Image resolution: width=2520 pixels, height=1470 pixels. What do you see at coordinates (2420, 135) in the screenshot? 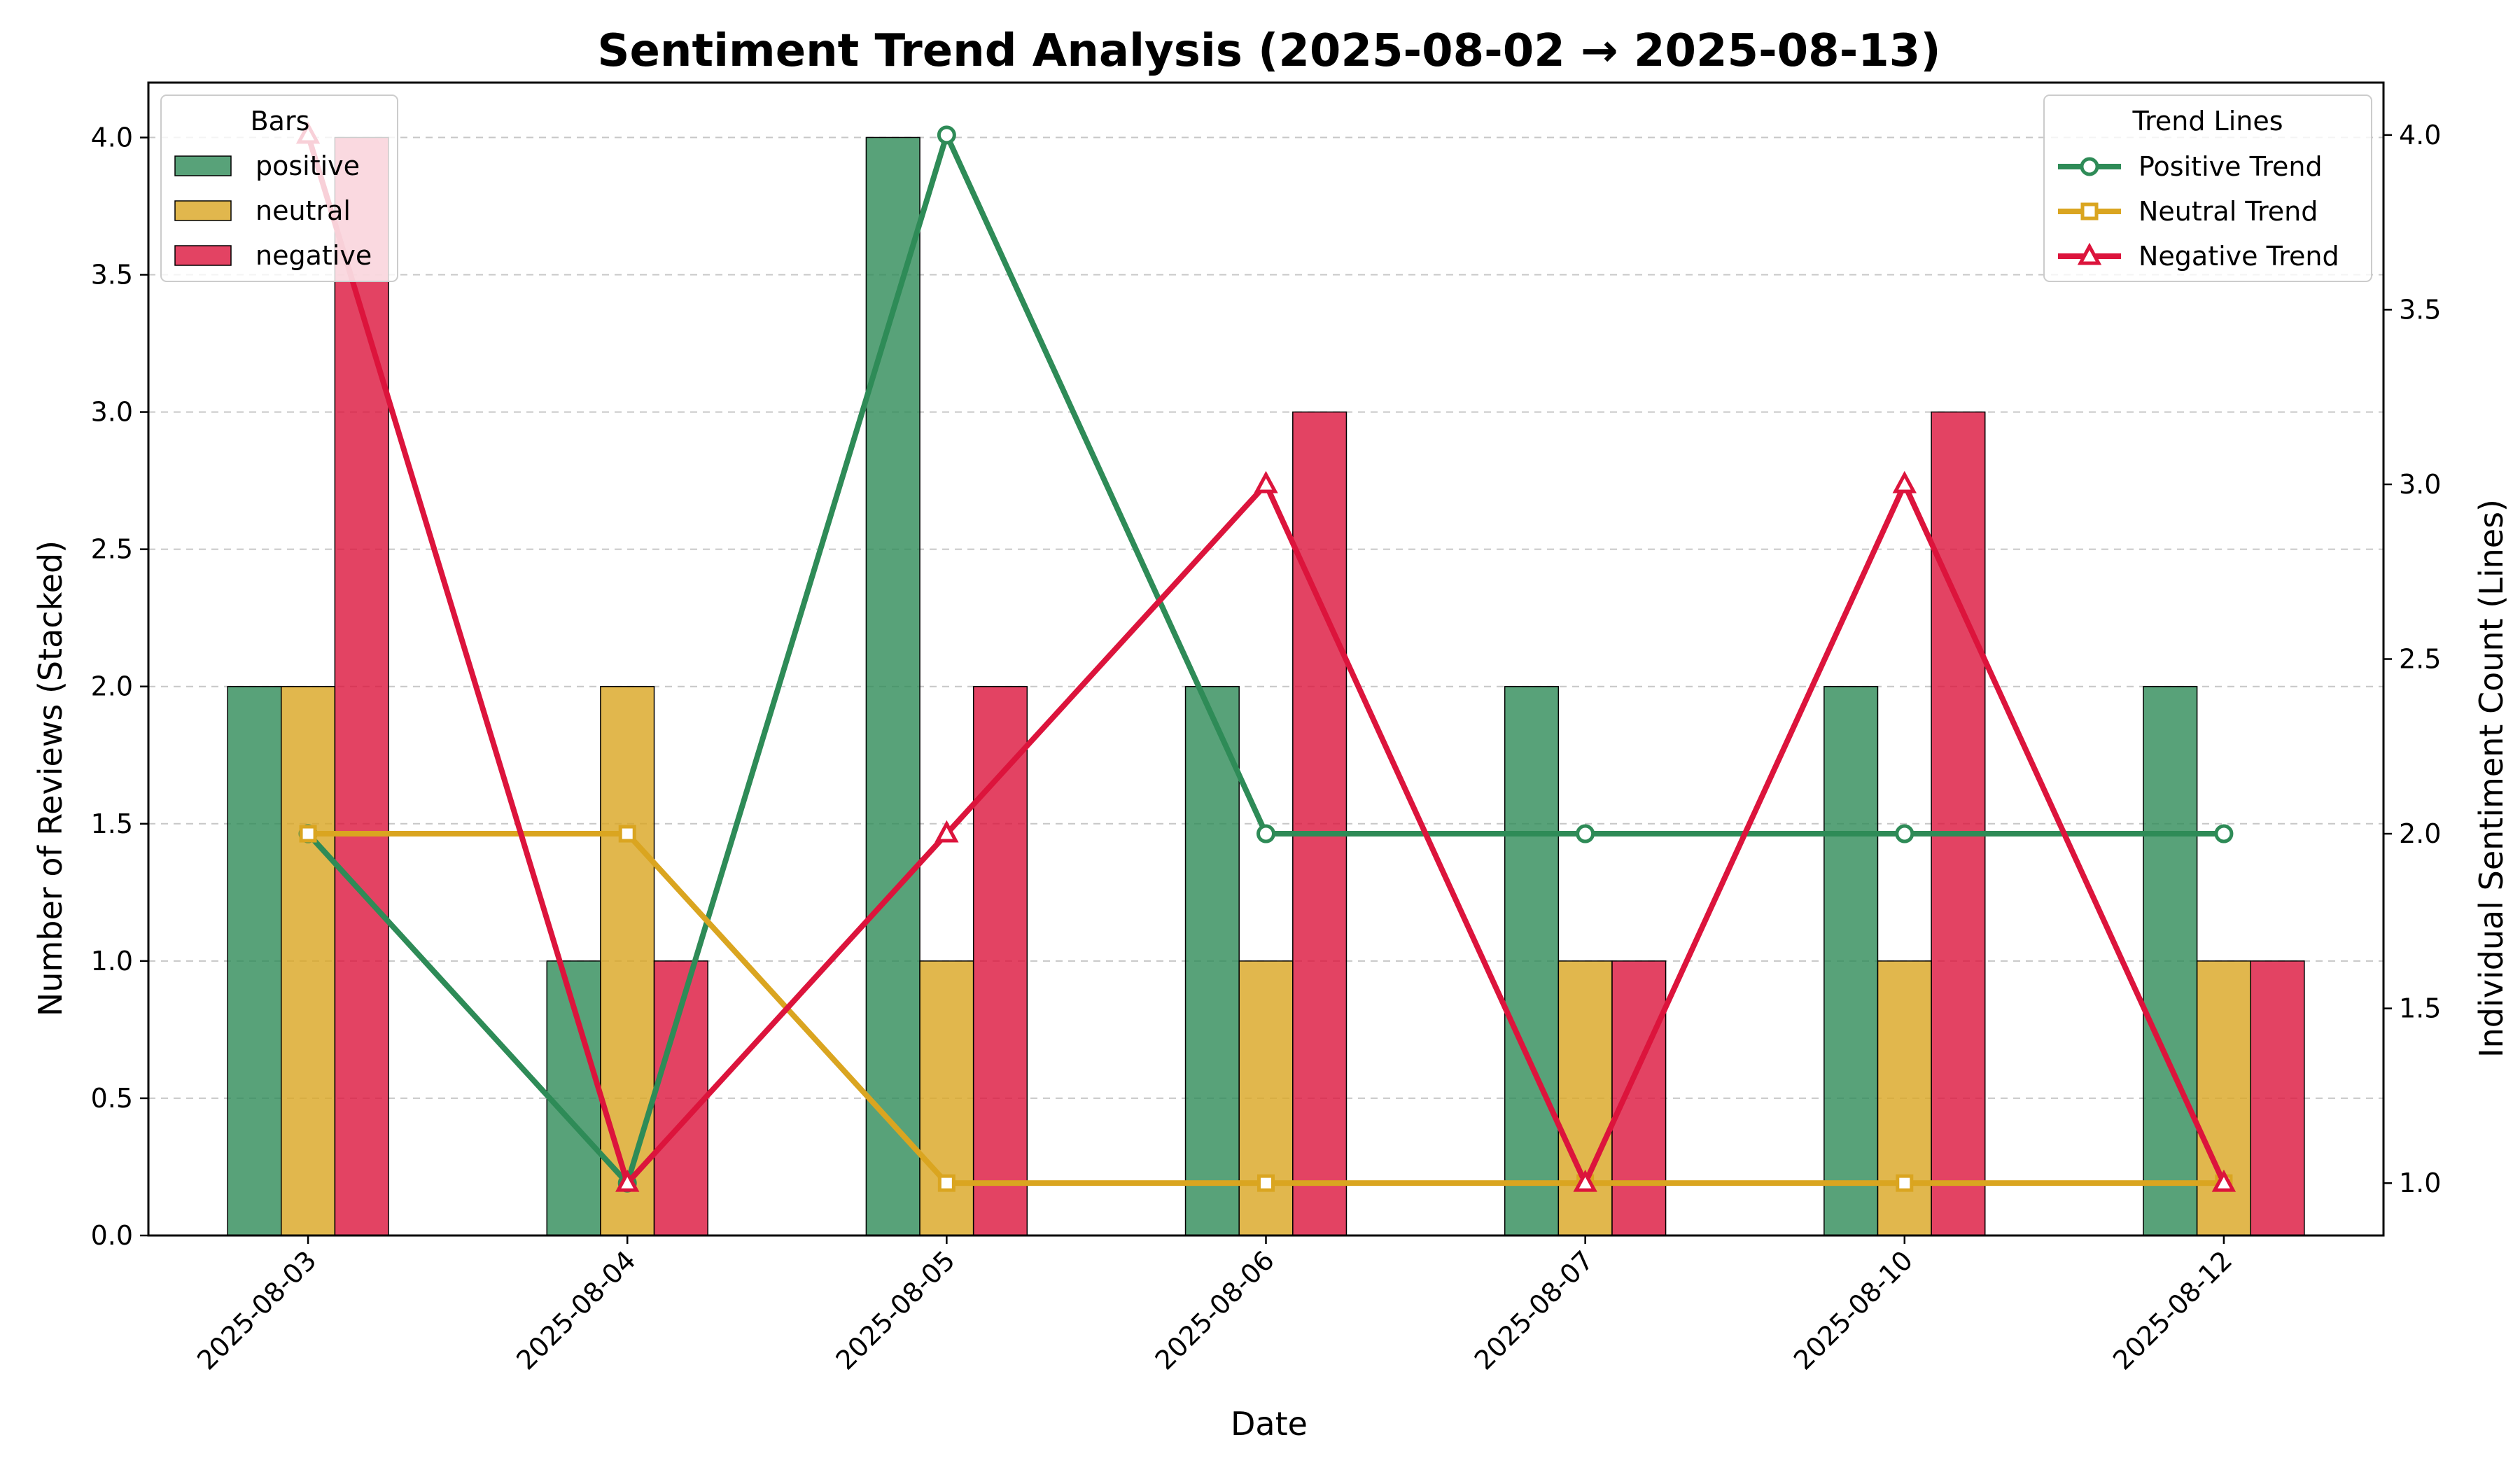
I see `y2-tick-label: 4.0` at bounding box center [2420, 135].